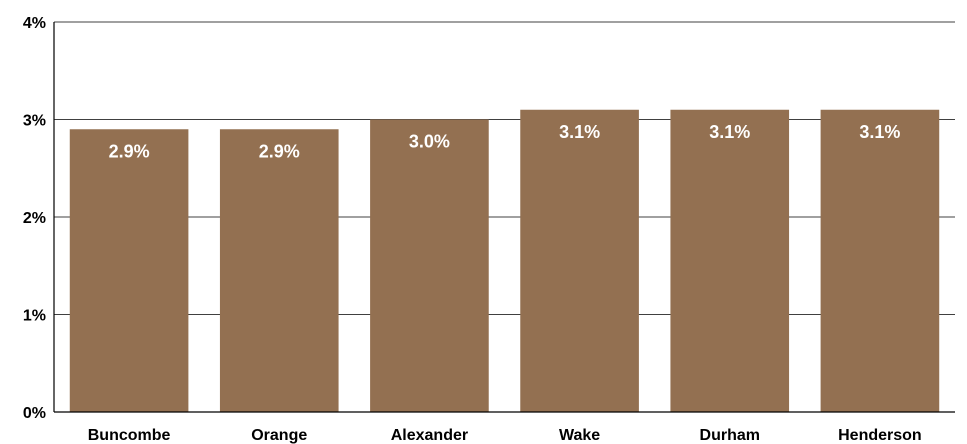 The image size is (967, 444). What do you see at coordinates (34, 121) in the screenshot?
I see `y-tick-label: 3%` at bounding box center [34, 121].